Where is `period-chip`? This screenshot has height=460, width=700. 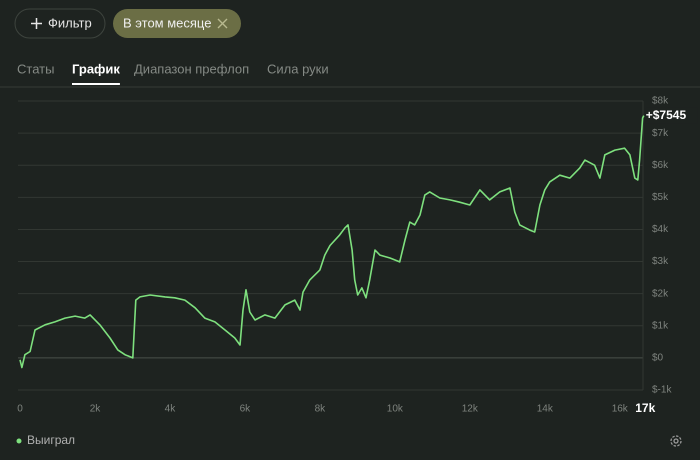 period-chip is located at coordinates (177, 23).